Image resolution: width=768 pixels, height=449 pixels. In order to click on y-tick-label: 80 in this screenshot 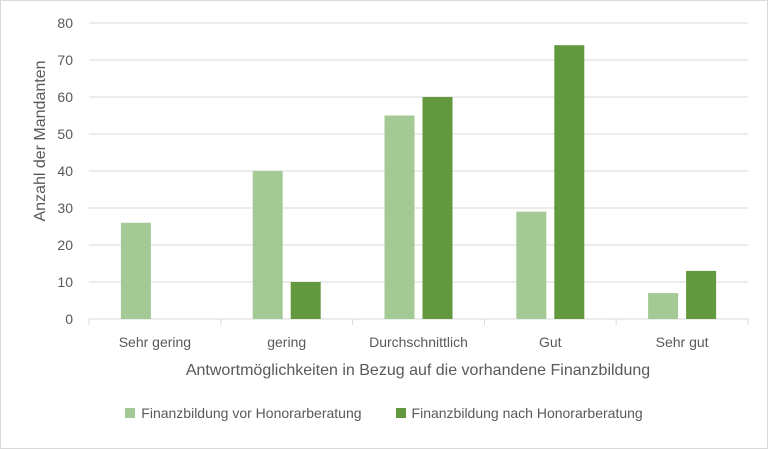, I will do `click(65, 23)`.